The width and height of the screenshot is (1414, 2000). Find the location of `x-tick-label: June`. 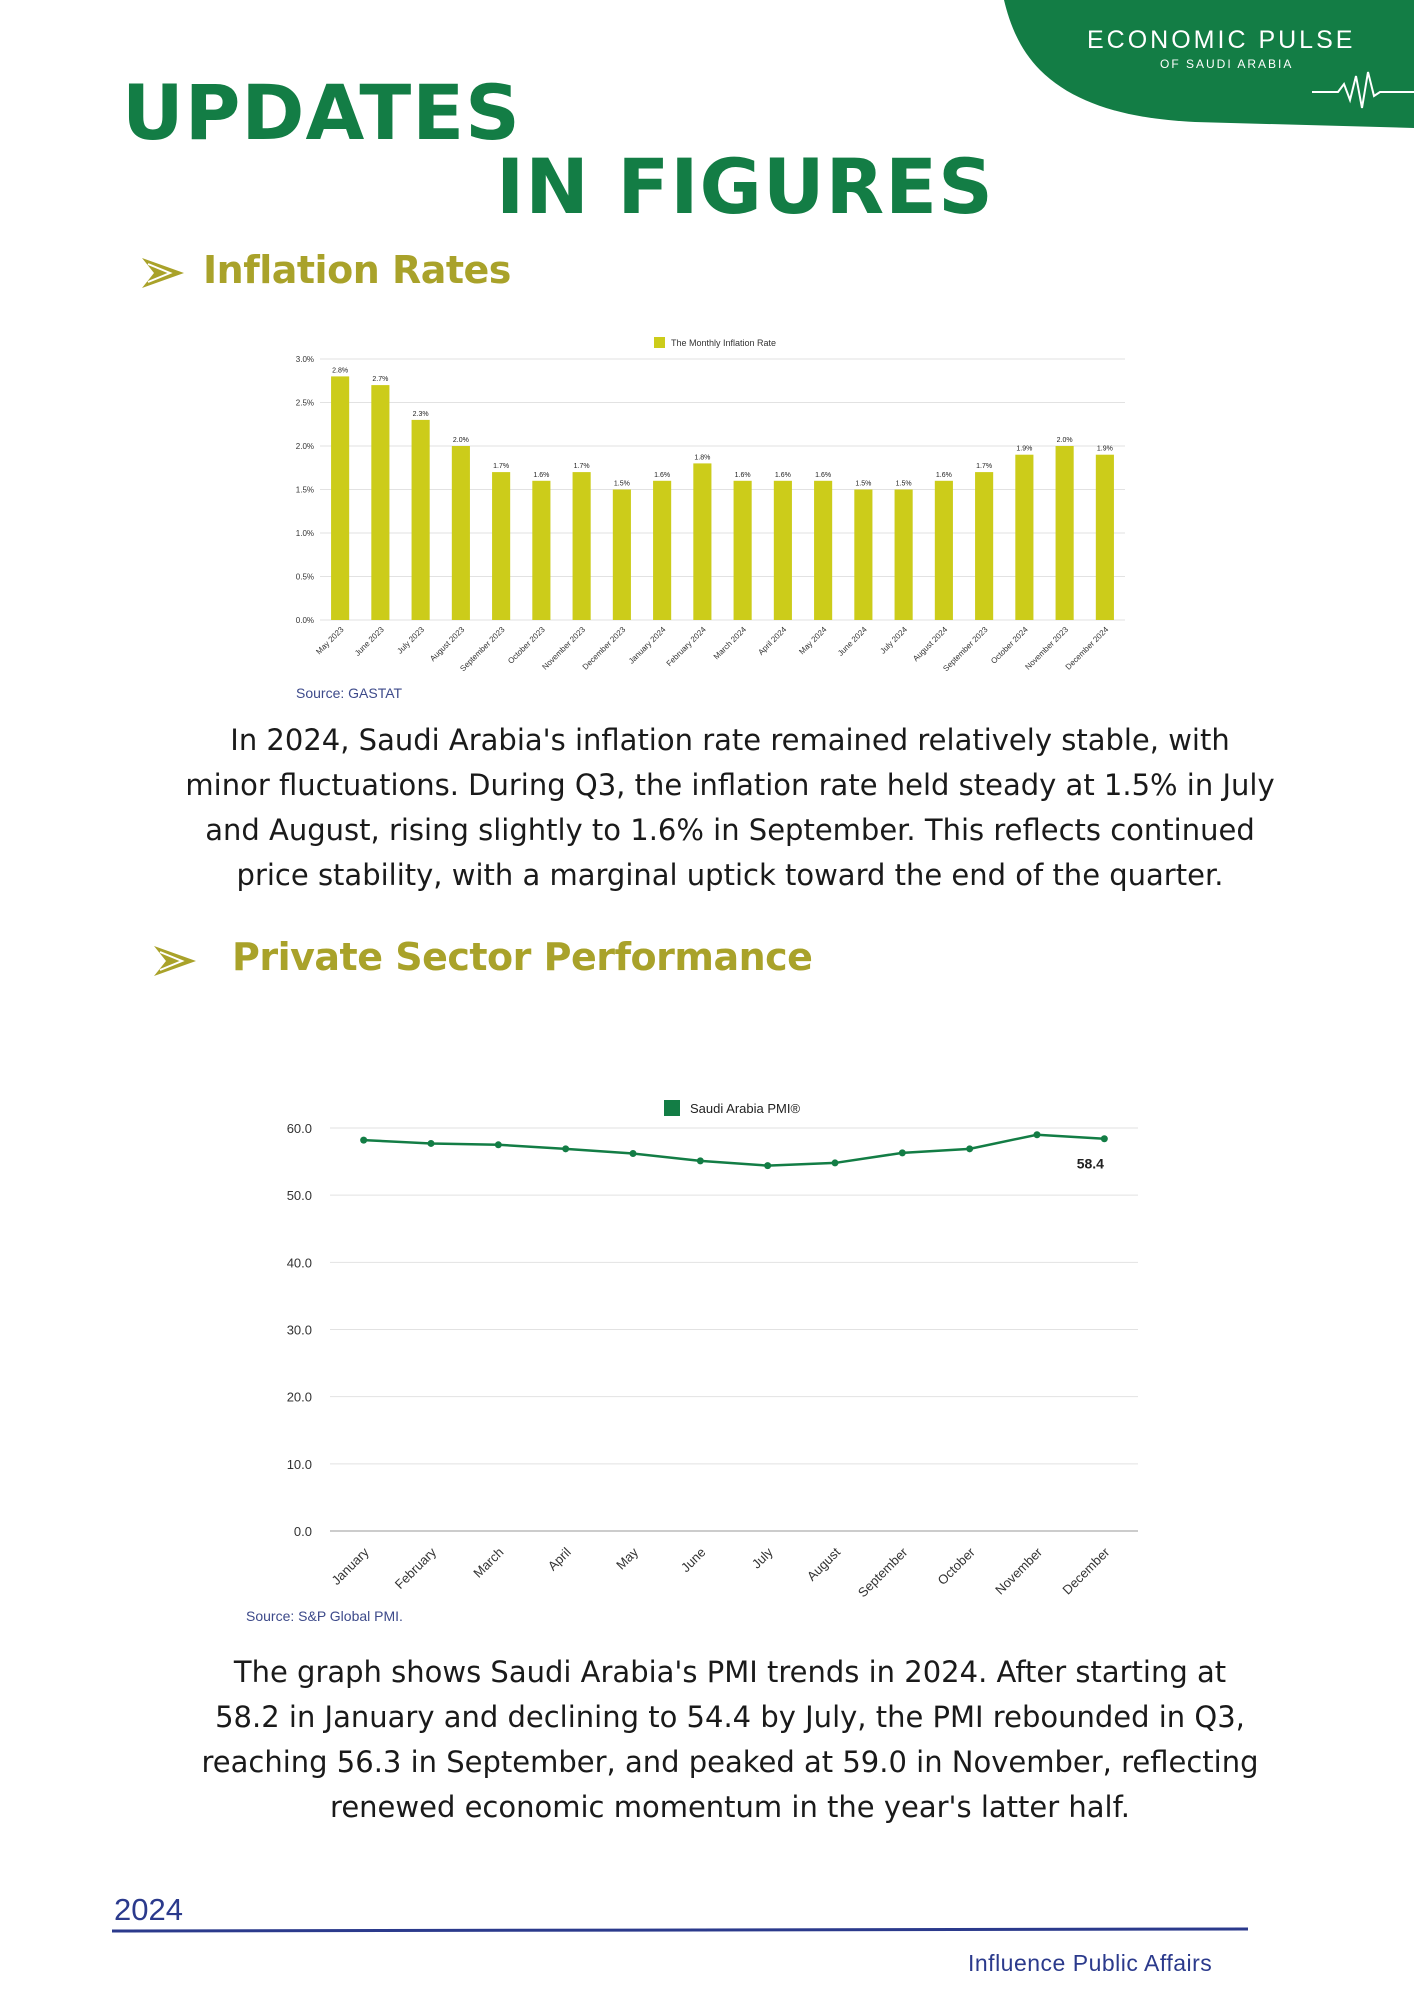

x-tick-label: June is located at coordinates (693, 1560).